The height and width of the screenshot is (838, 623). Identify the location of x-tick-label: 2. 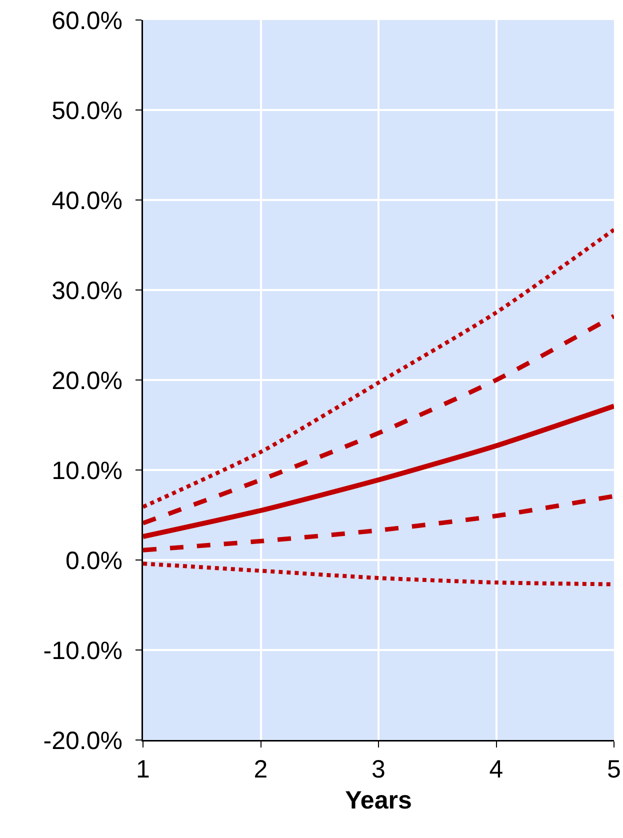
(261, 770).